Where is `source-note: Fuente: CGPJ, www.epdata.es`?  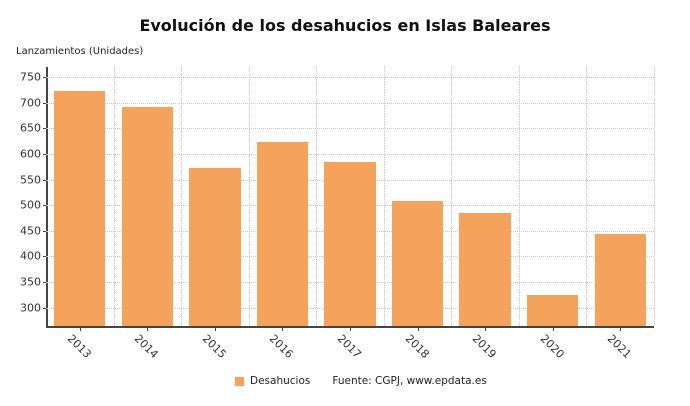 source-note: Fuente: CGPJ, www.epdata.es is located at coordinates (409, 381).